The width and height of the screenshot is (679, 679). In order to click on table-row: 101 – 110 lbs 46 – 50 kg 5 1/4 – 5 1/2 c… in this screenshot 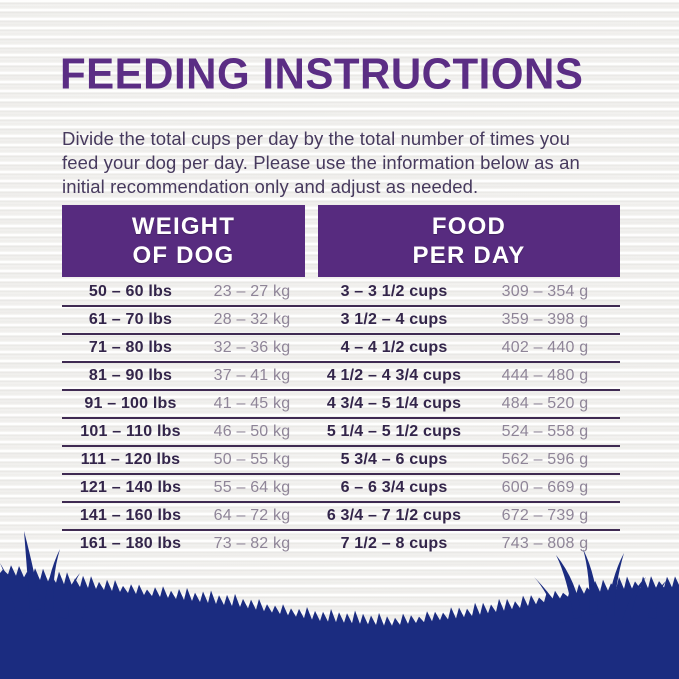, I will do `click(341, 433)`.